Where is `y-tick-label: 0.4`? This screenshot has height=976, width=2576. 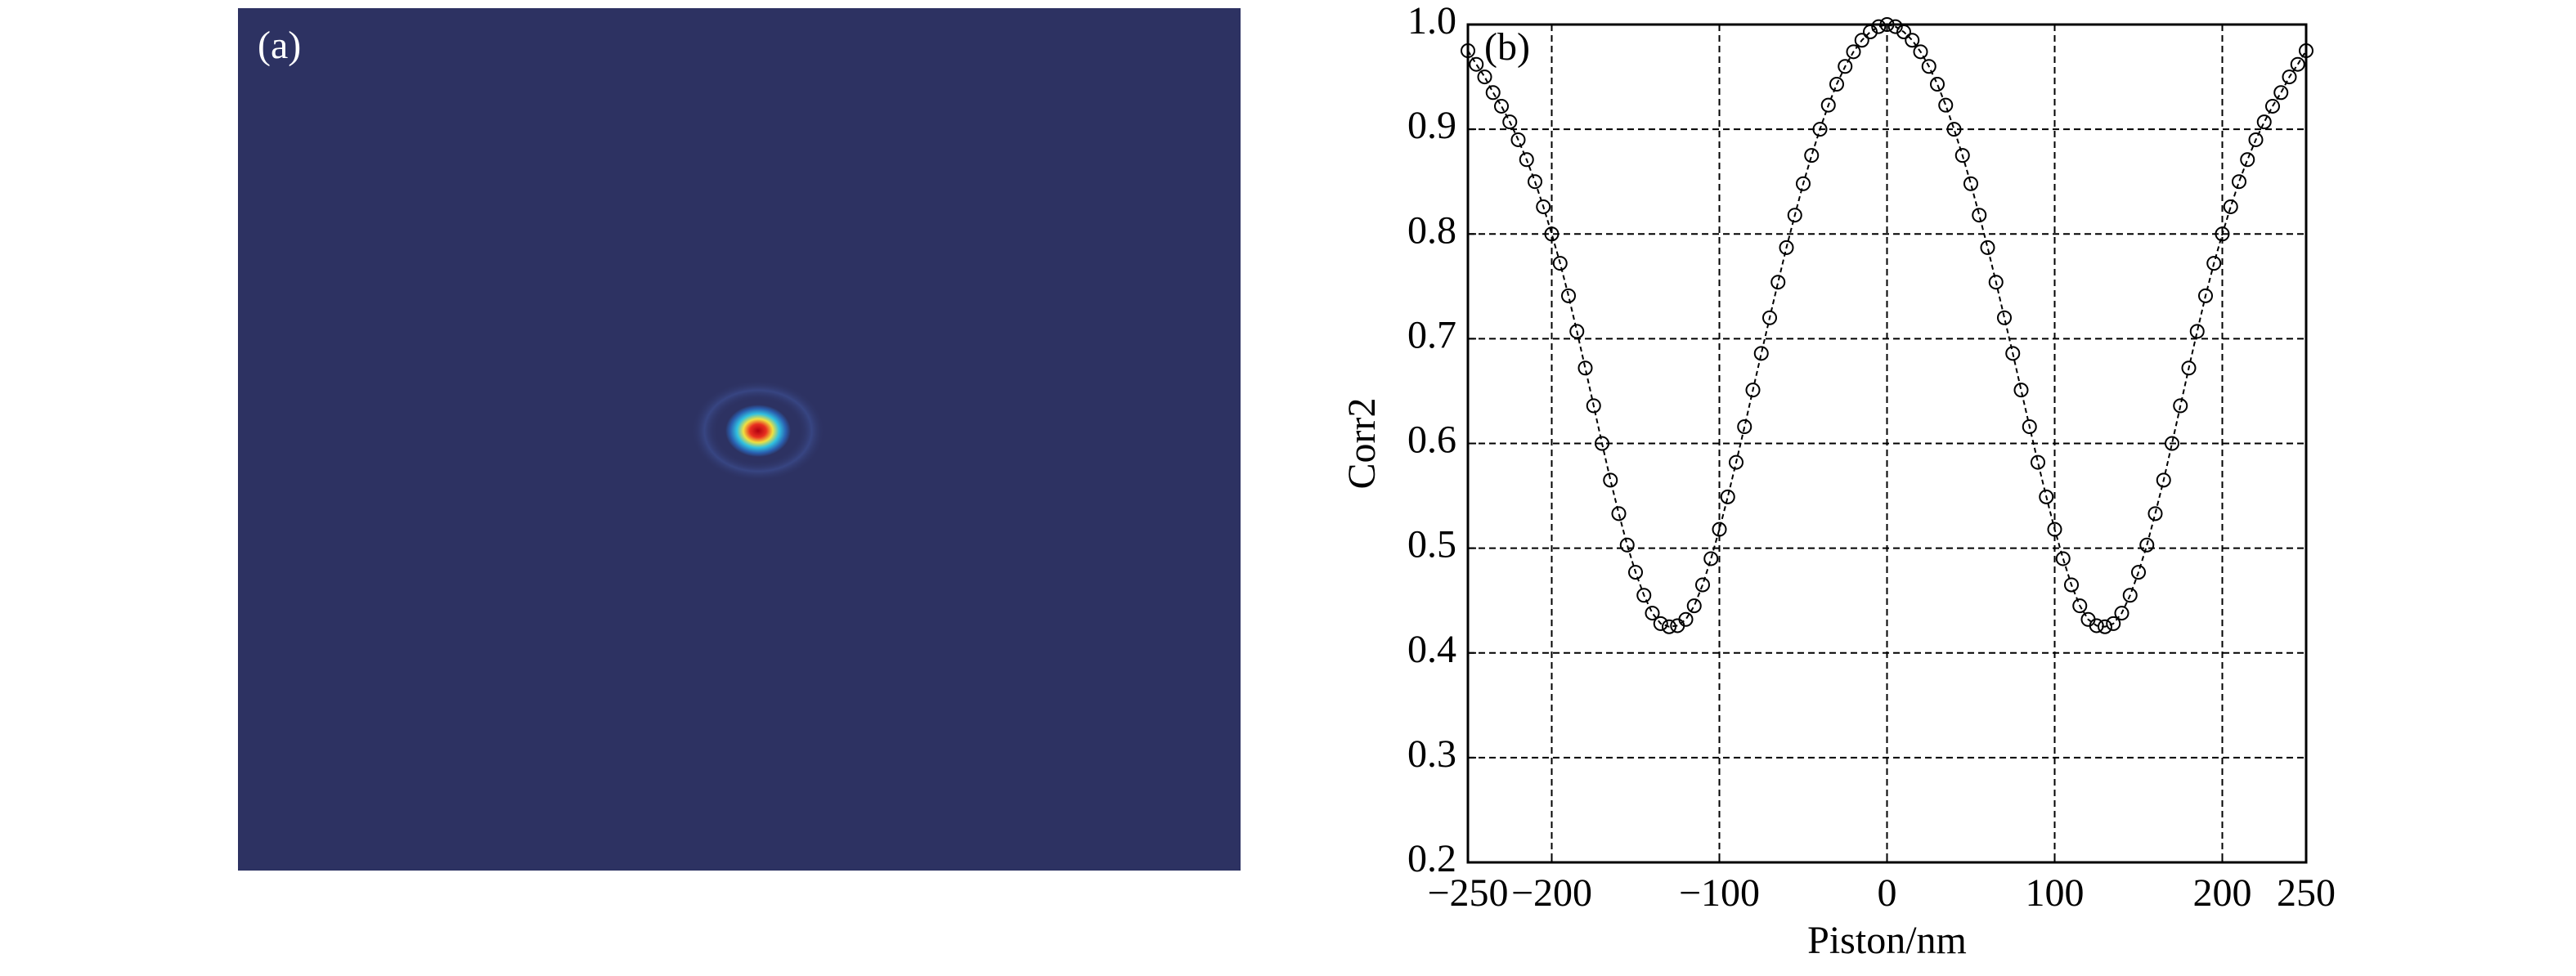
y-tick-label: 0.4 is located at coordinates (1431, 649).